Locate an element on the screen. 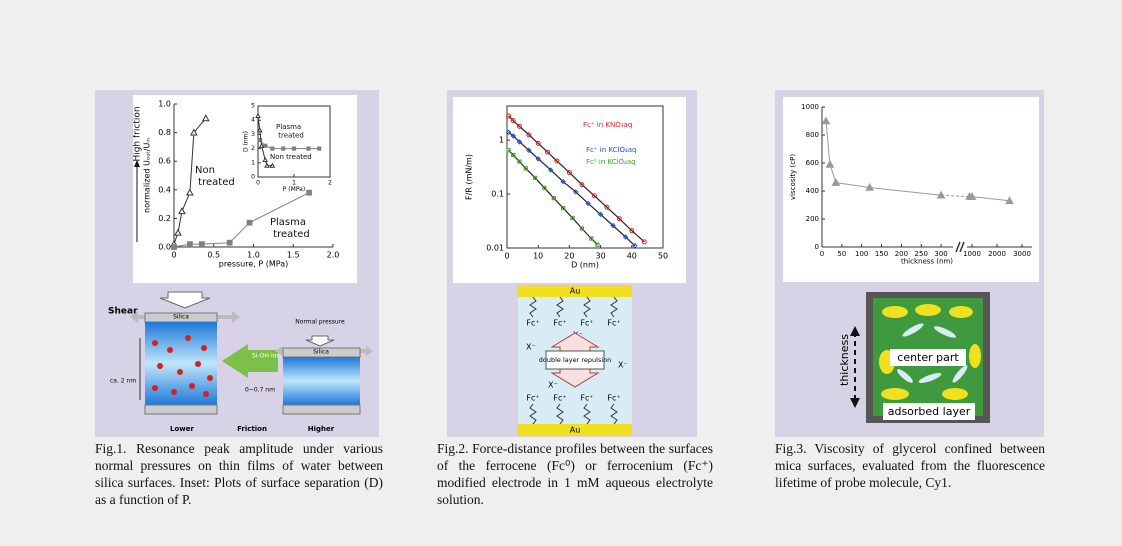  y-tick-label: 0.1 is located at coordinates (497, 194).